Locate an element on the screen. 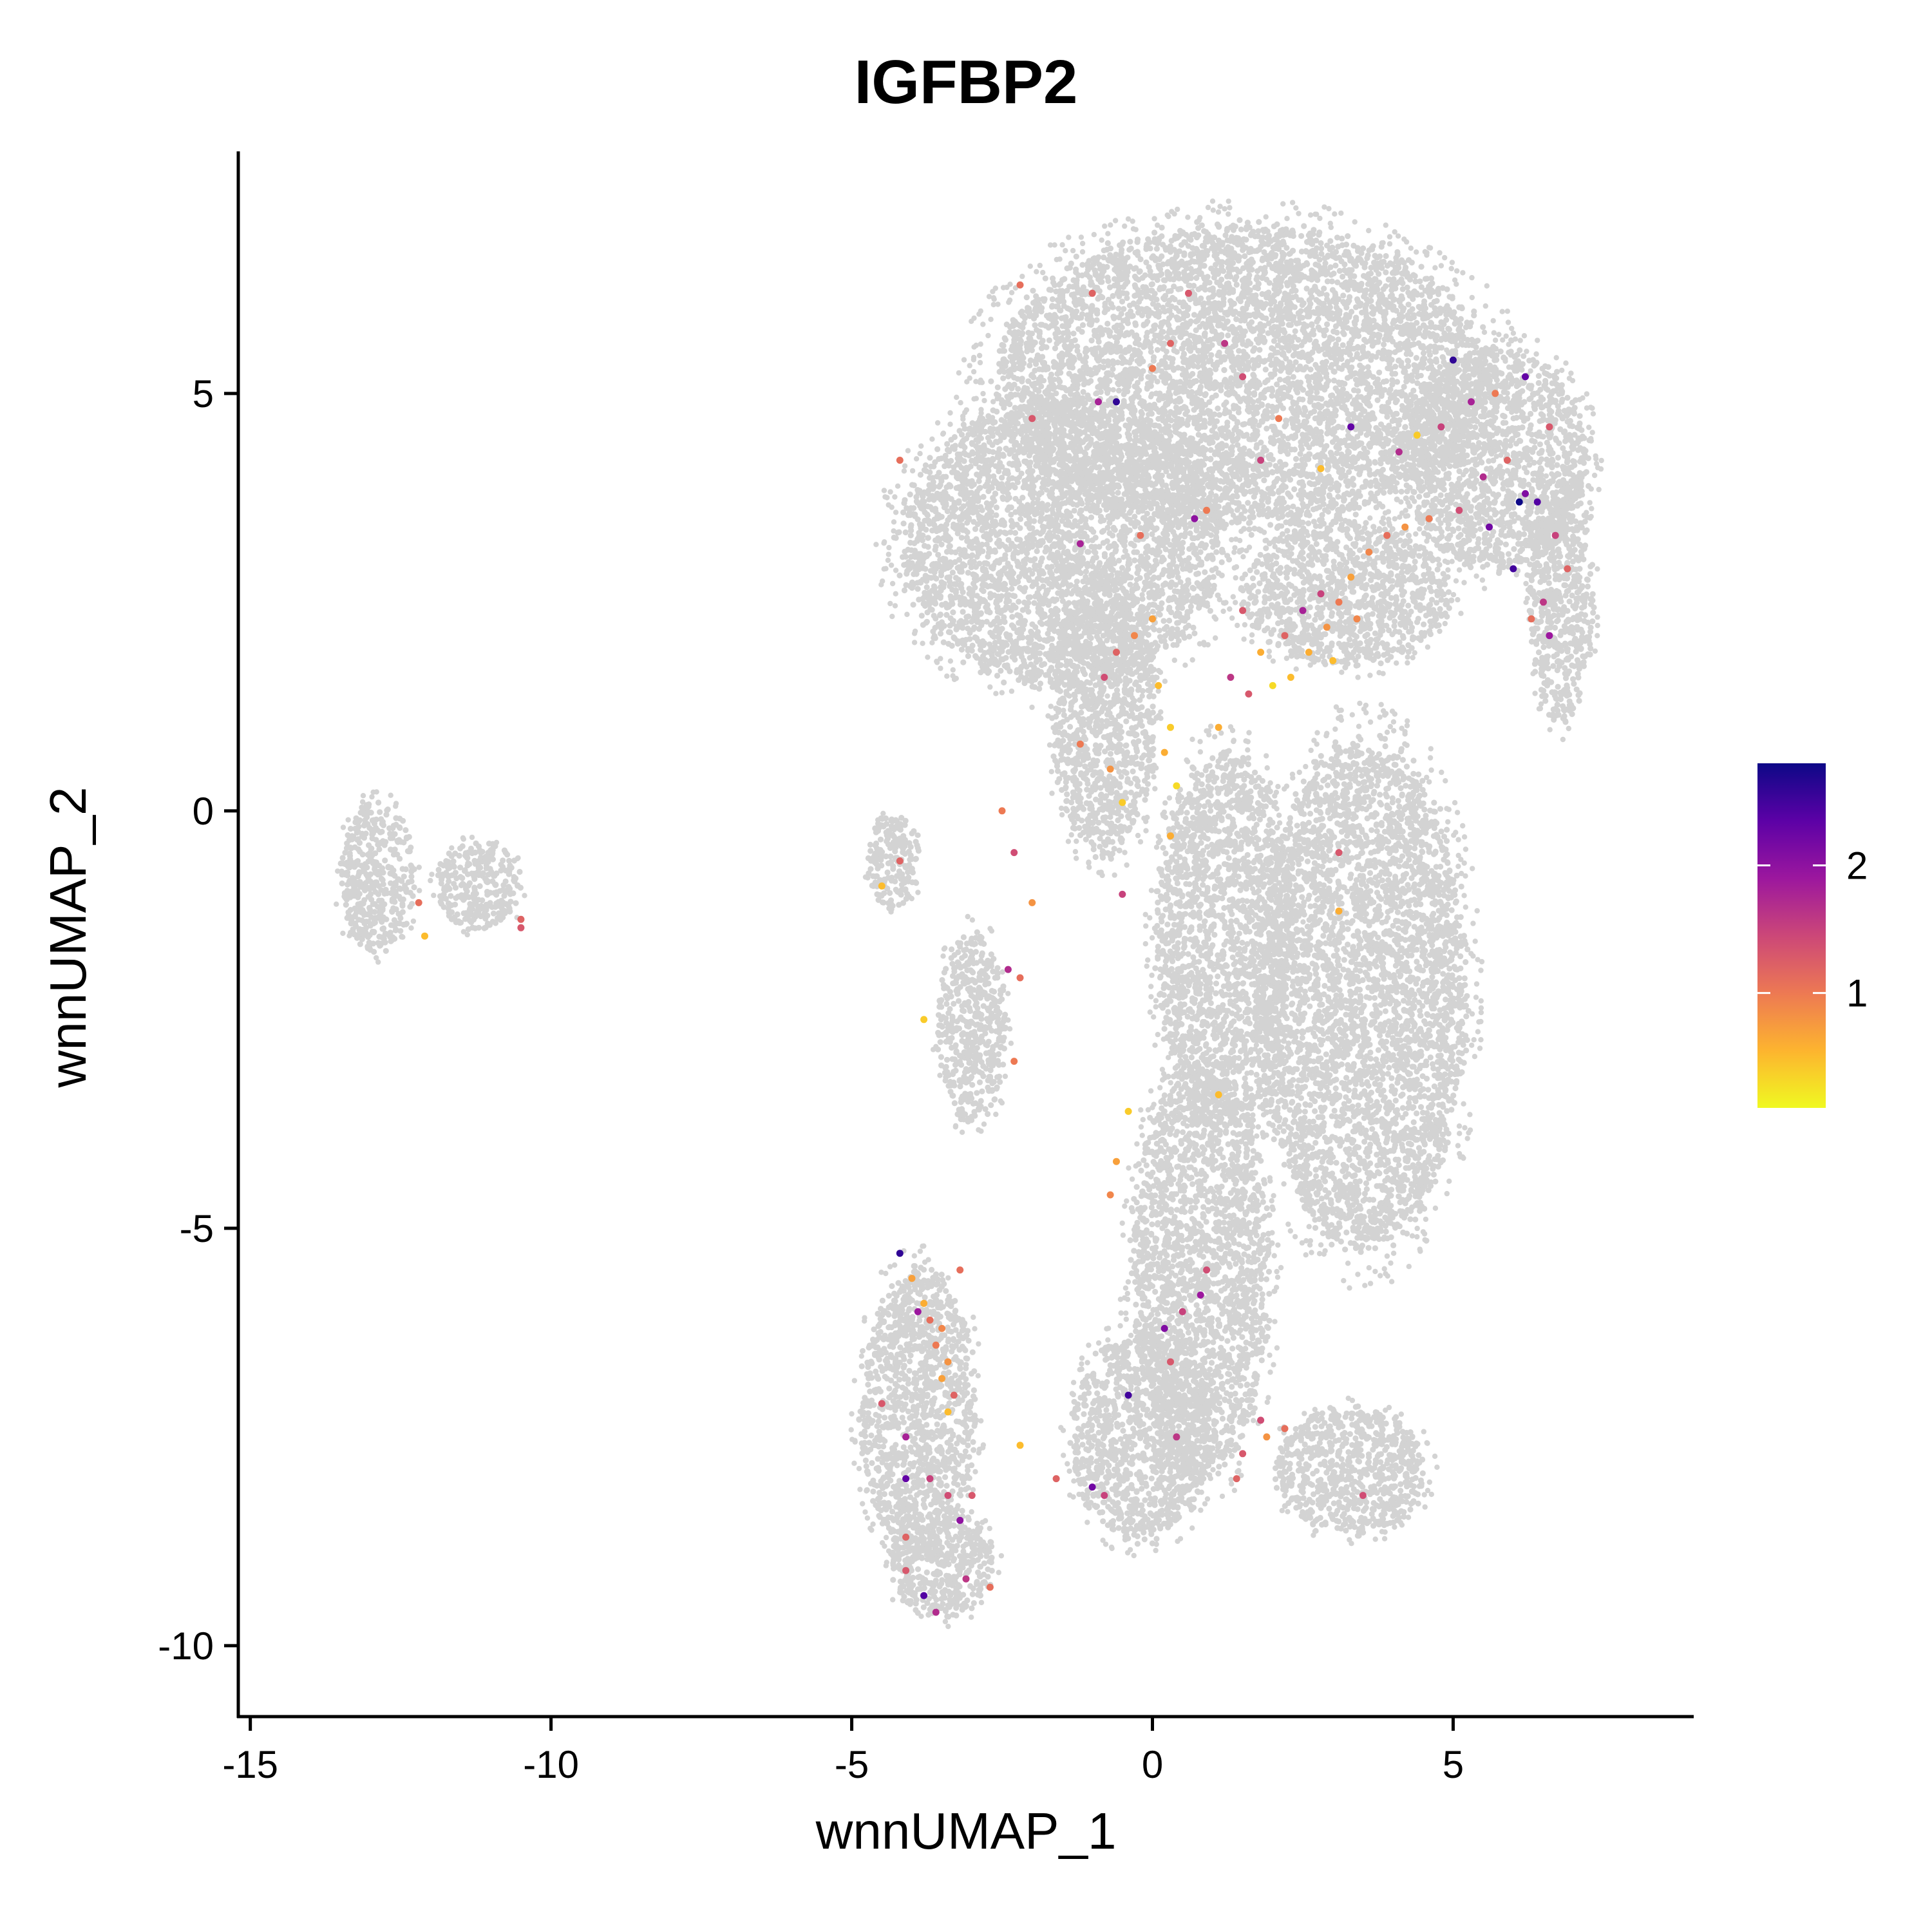  chart-title: IGFBP2 is located at coordinates (967, 82).